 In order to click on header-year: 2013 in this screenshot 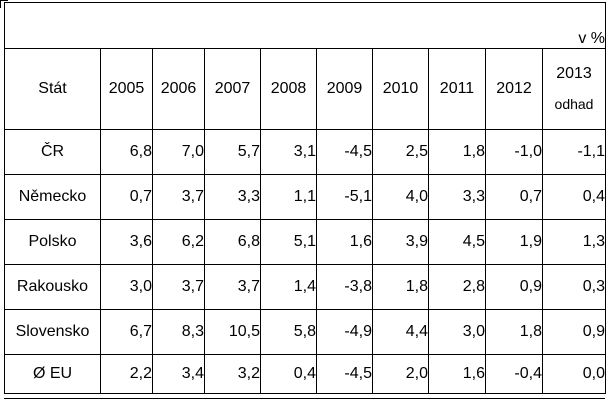, I will do `click(574, 73)`.